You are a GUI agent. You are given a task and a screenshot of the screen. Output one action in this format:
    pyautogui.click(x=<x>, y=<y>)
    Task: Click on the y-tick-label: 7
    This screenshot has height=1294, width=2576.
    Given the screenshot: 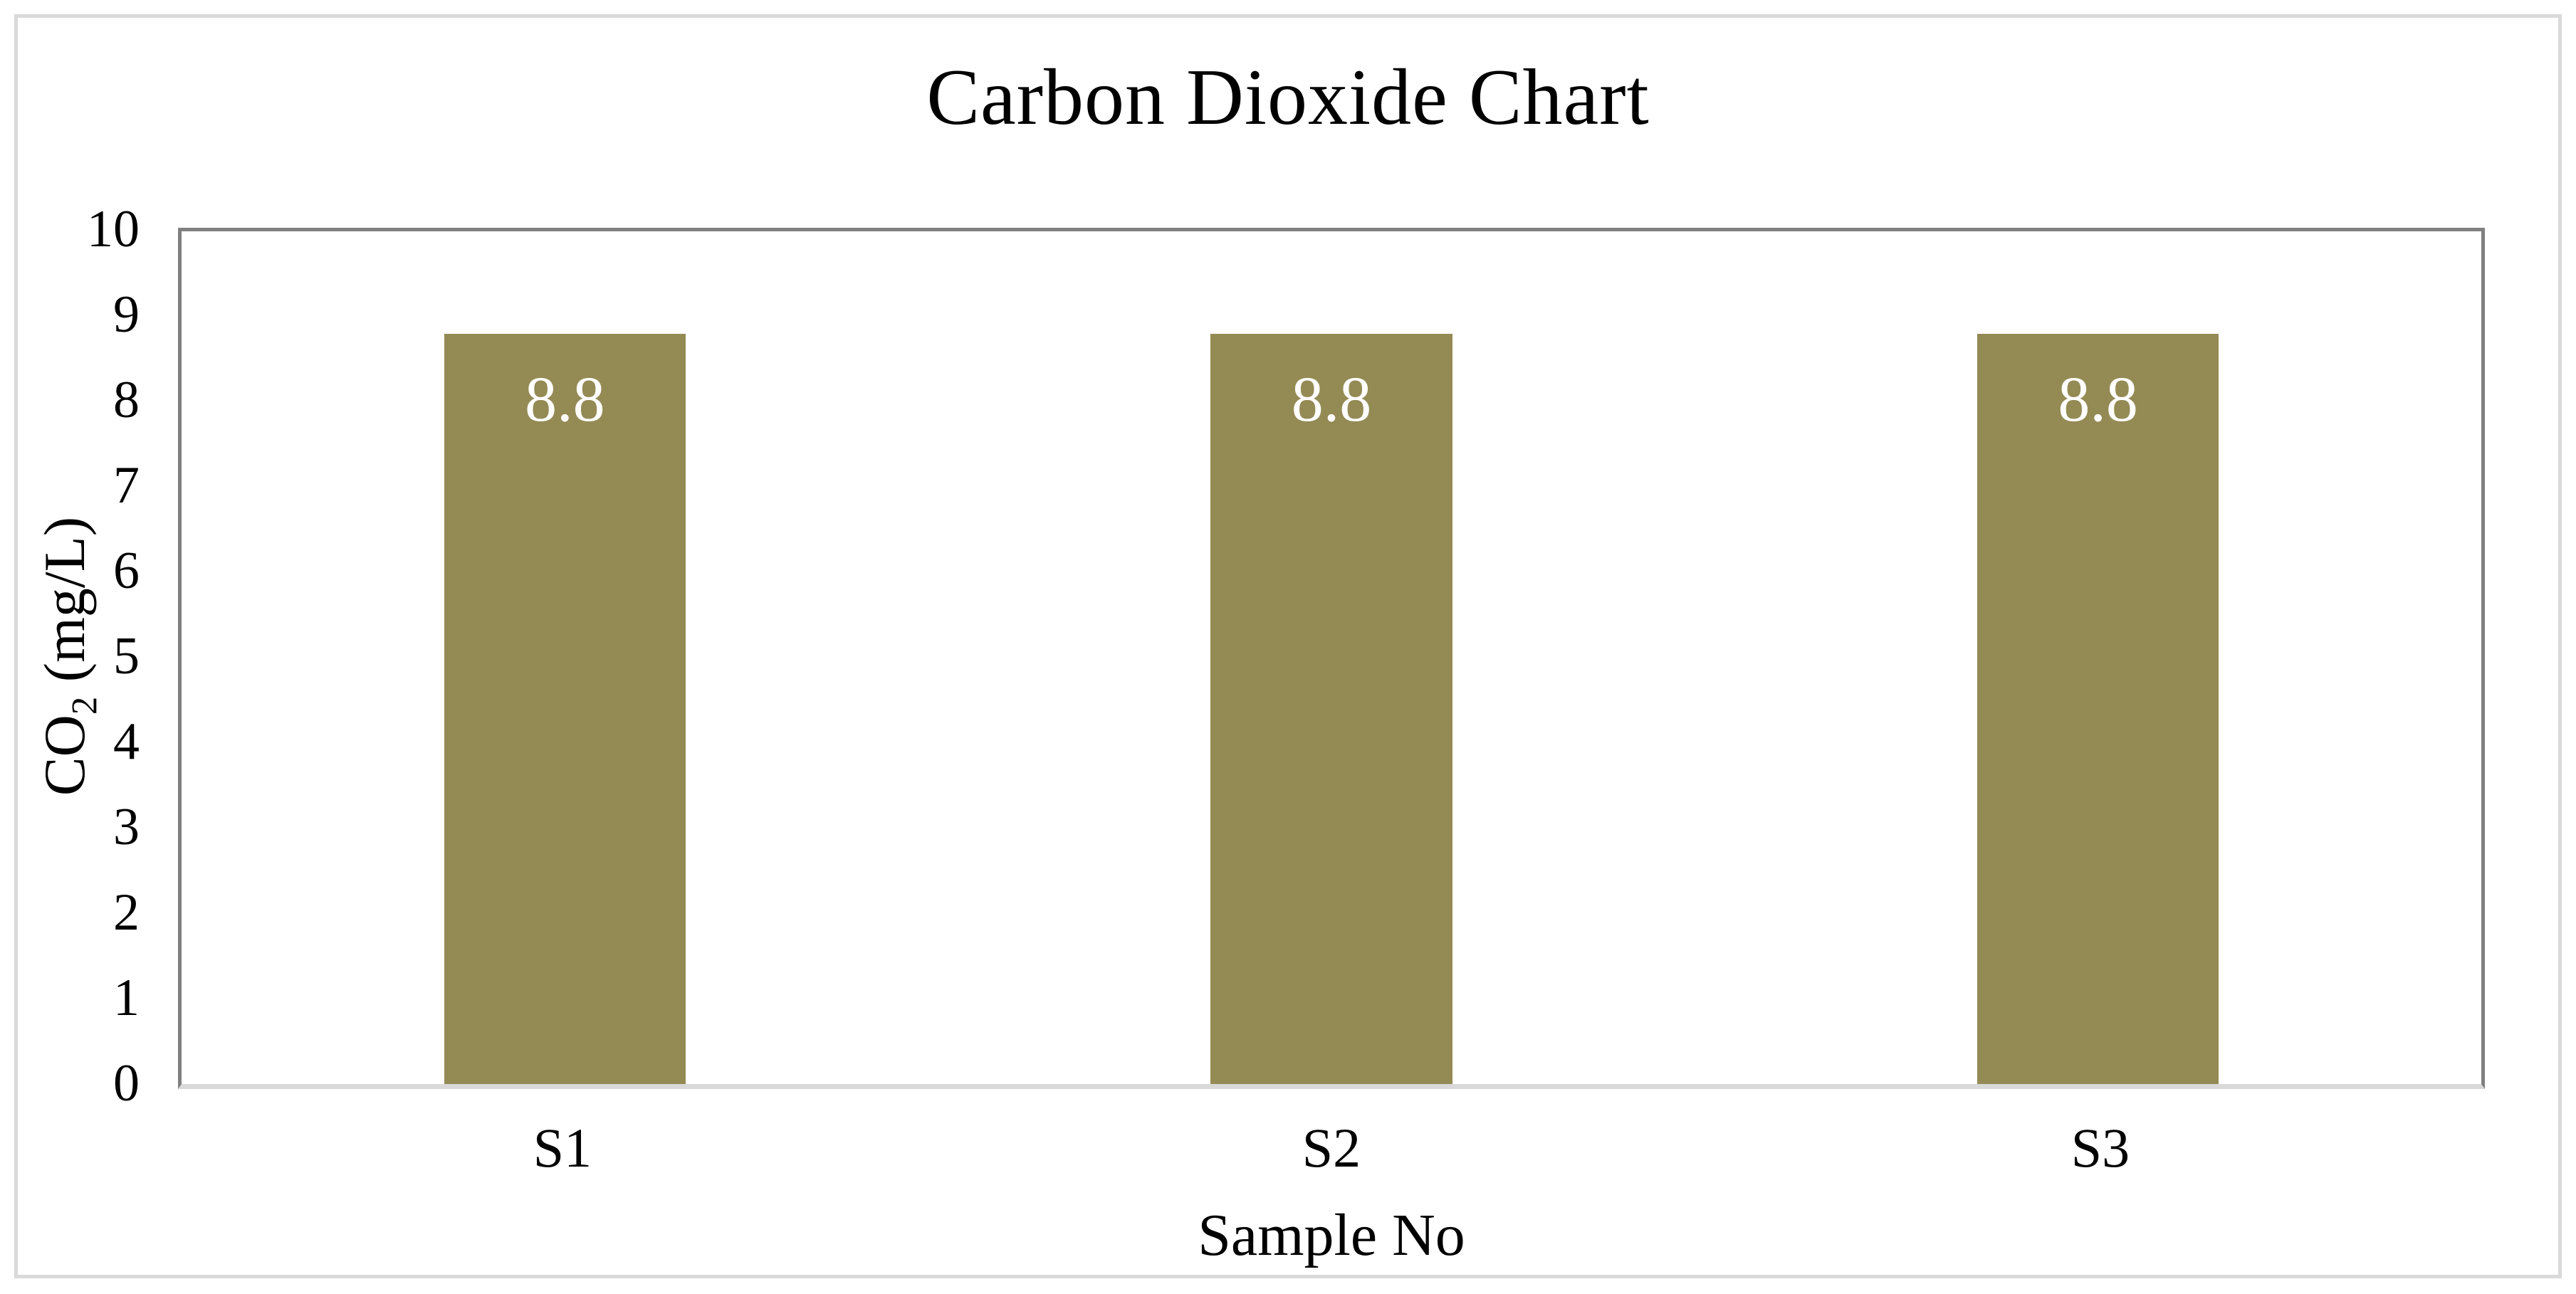 What is the action you would take?
    pyautogui.click(x=126, y=486)
    